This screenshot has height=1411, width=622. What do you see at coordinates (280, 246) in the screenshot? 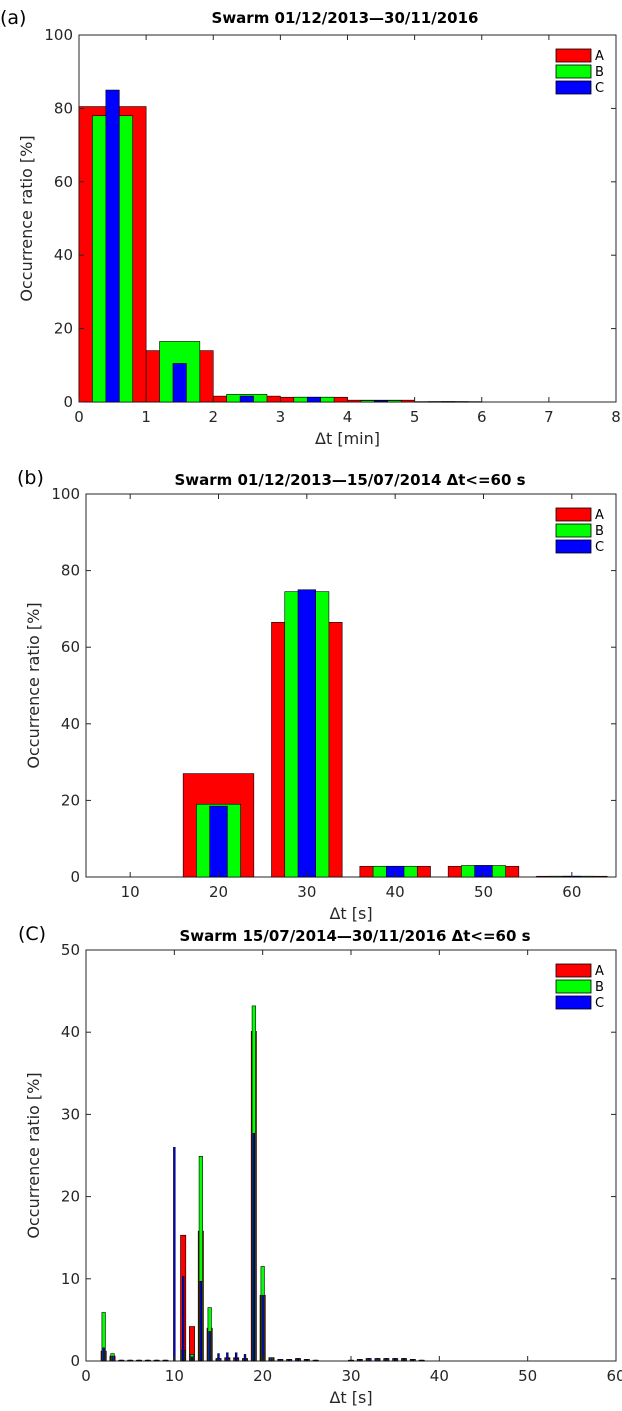
I see `bars` at bounding box center [280, 246].